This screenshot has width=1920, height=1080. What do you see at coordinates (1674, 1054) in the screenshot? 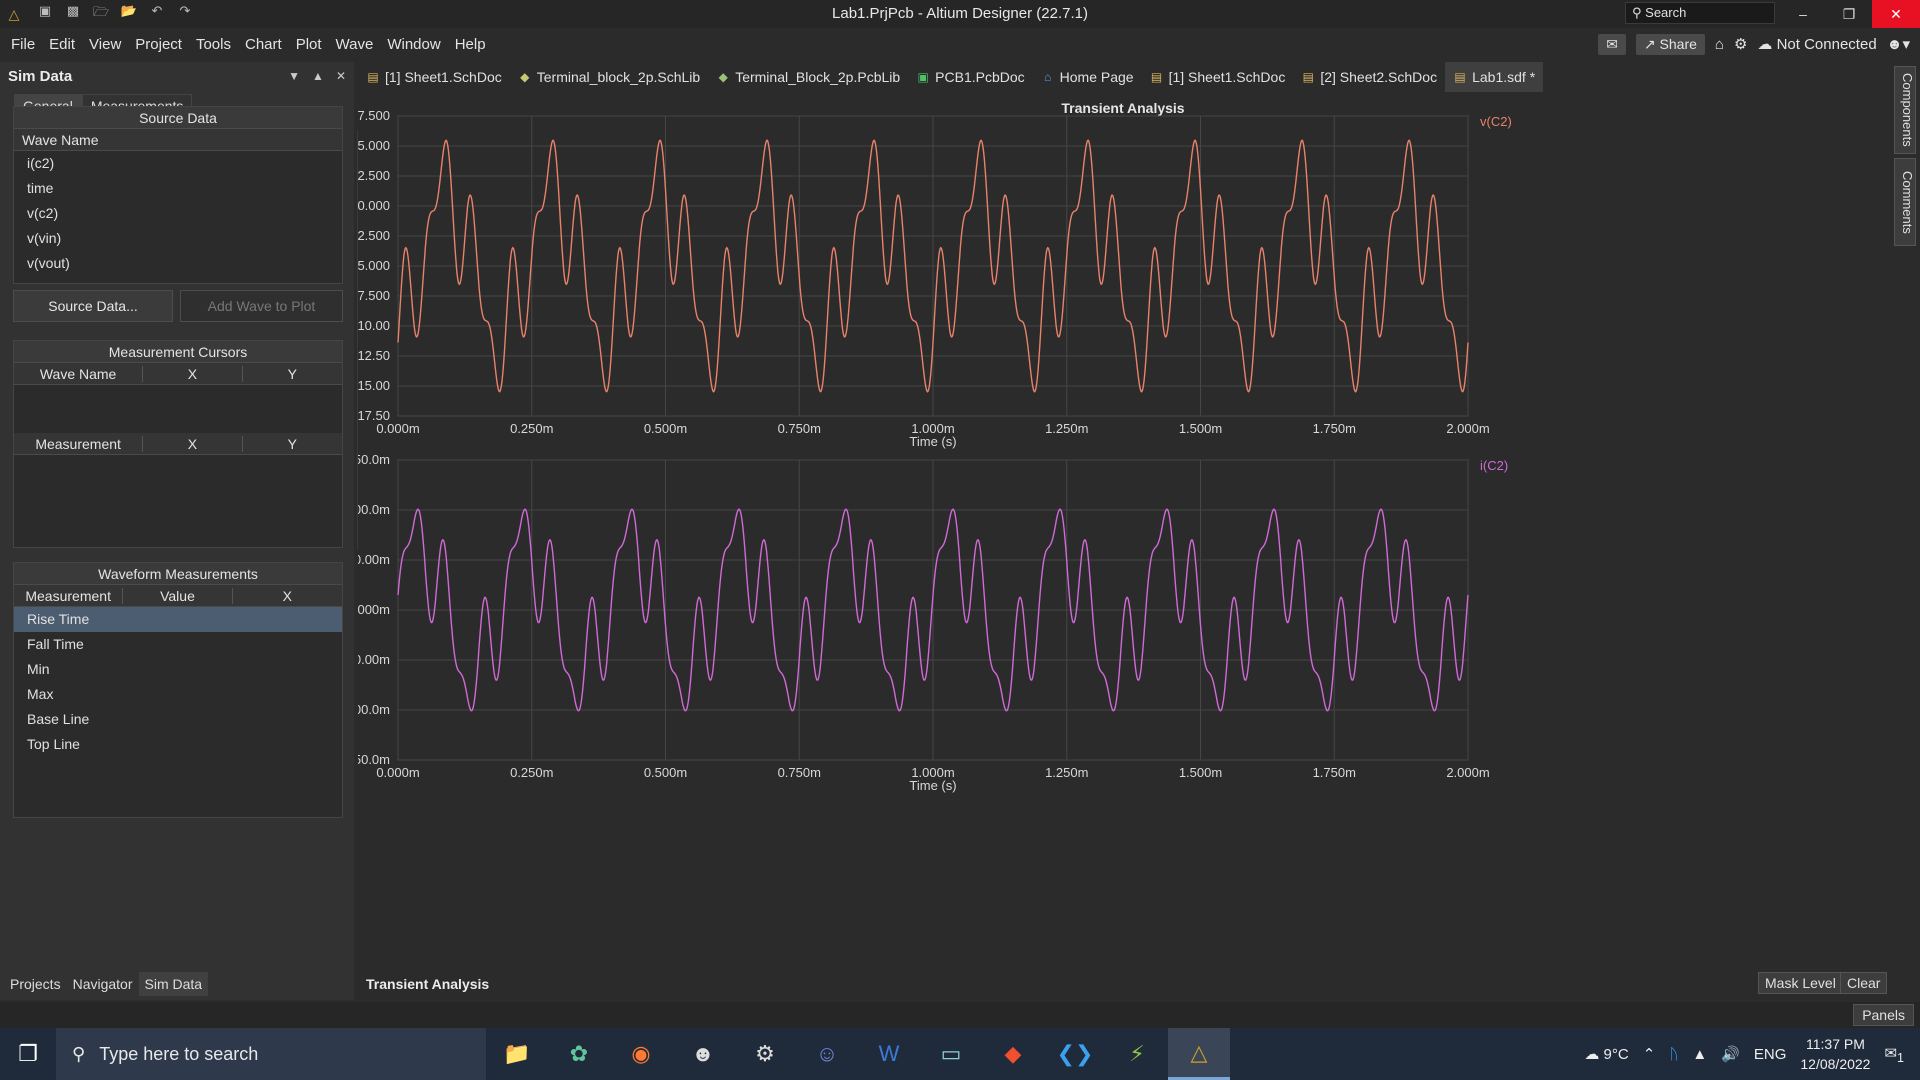
I see `bluetooth-icon: ᚢ` at bounding box center [1674, 1054].